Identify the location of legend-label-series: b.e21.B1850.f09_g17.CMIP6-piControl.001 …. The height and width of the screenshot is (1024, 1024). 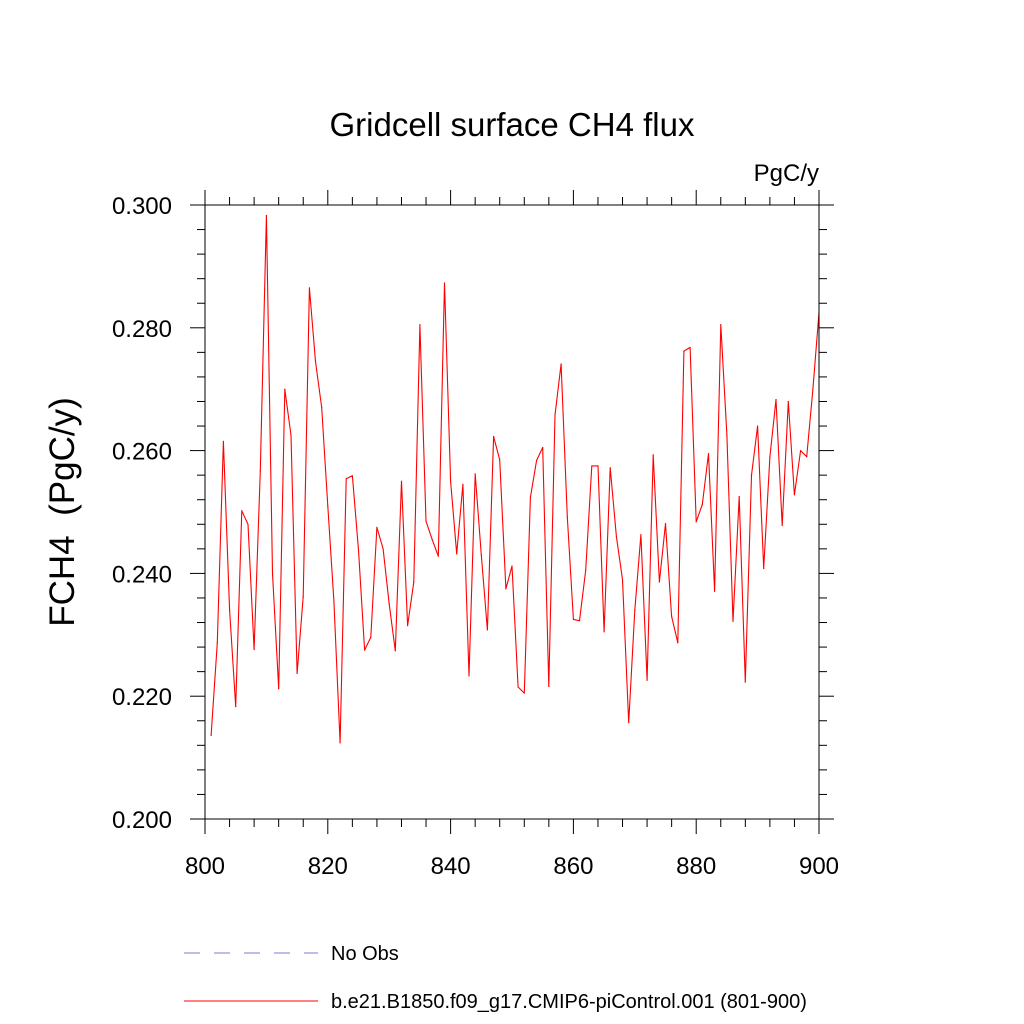
(569, 1002).